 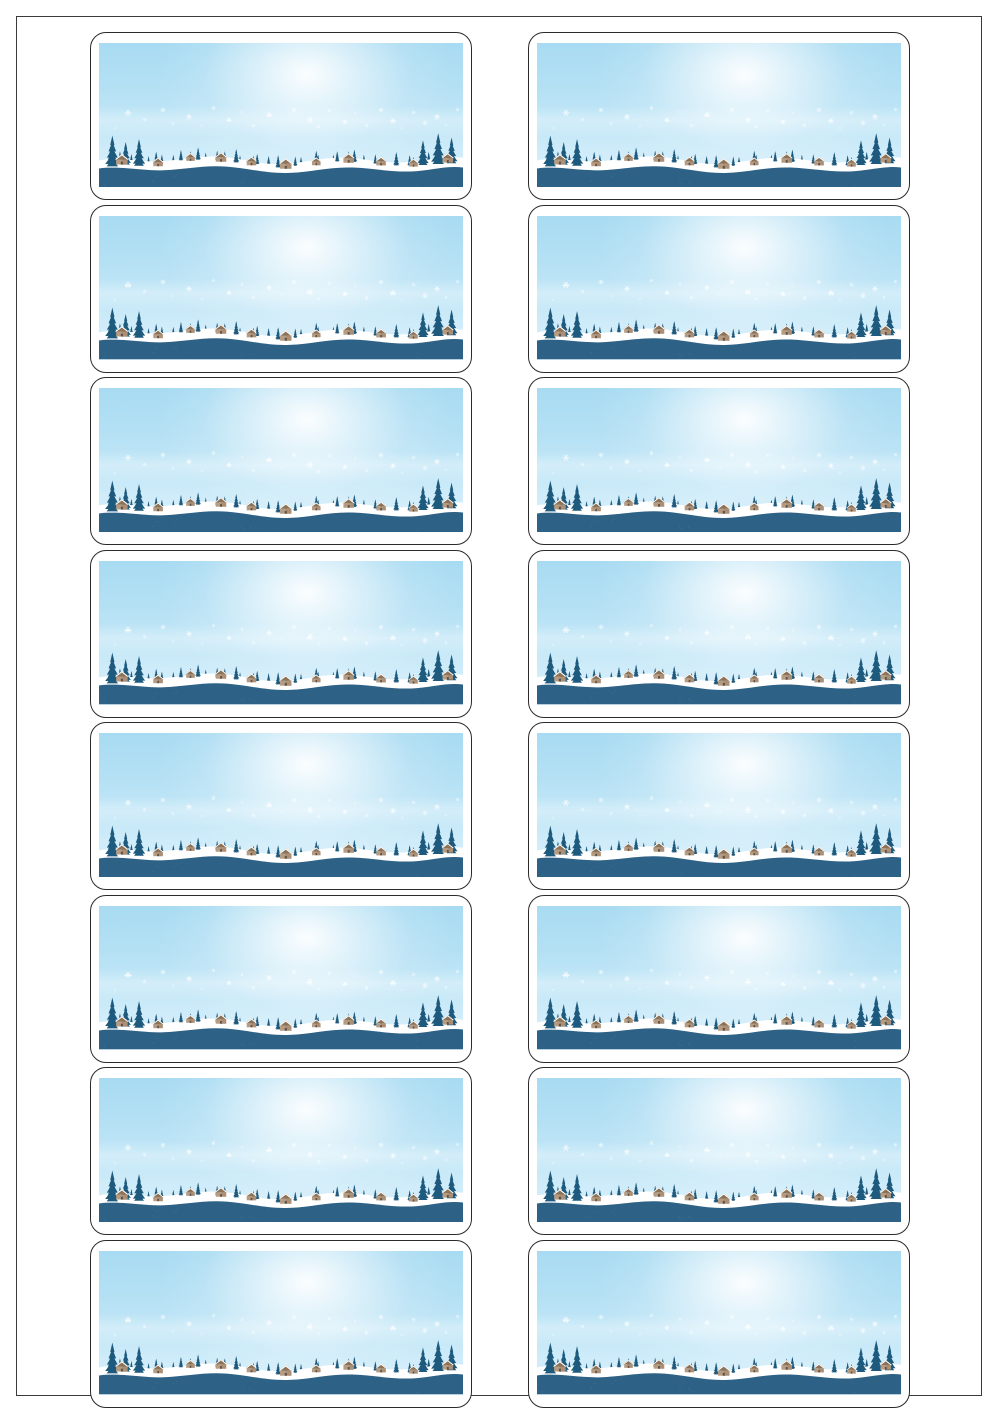 What do you see at coordinates (281, 1211) in the screenshot?
I see `water-foreground` at bounding box center [281, 1211].